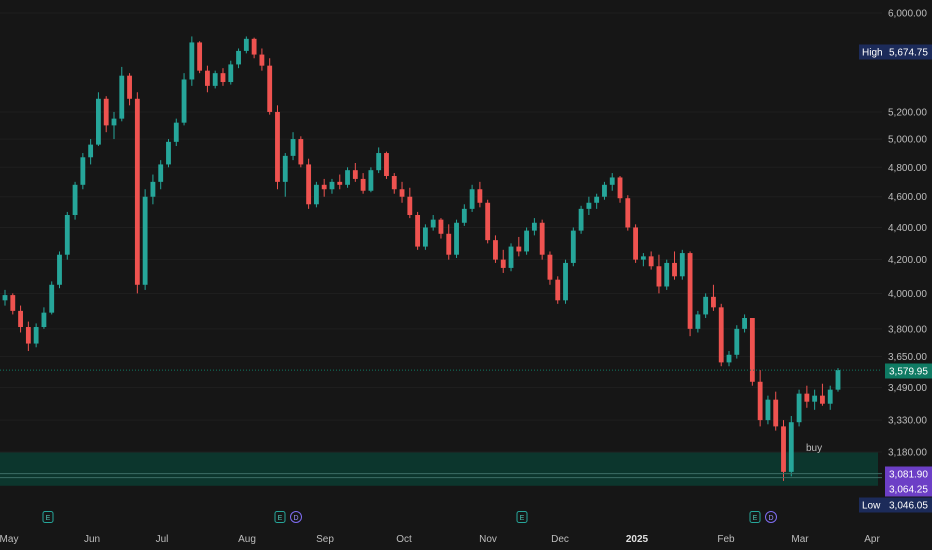 The height and width of the screenshot is (550, 932). I want to click on y-tick-label: 3,650.00, so click(907, 357).